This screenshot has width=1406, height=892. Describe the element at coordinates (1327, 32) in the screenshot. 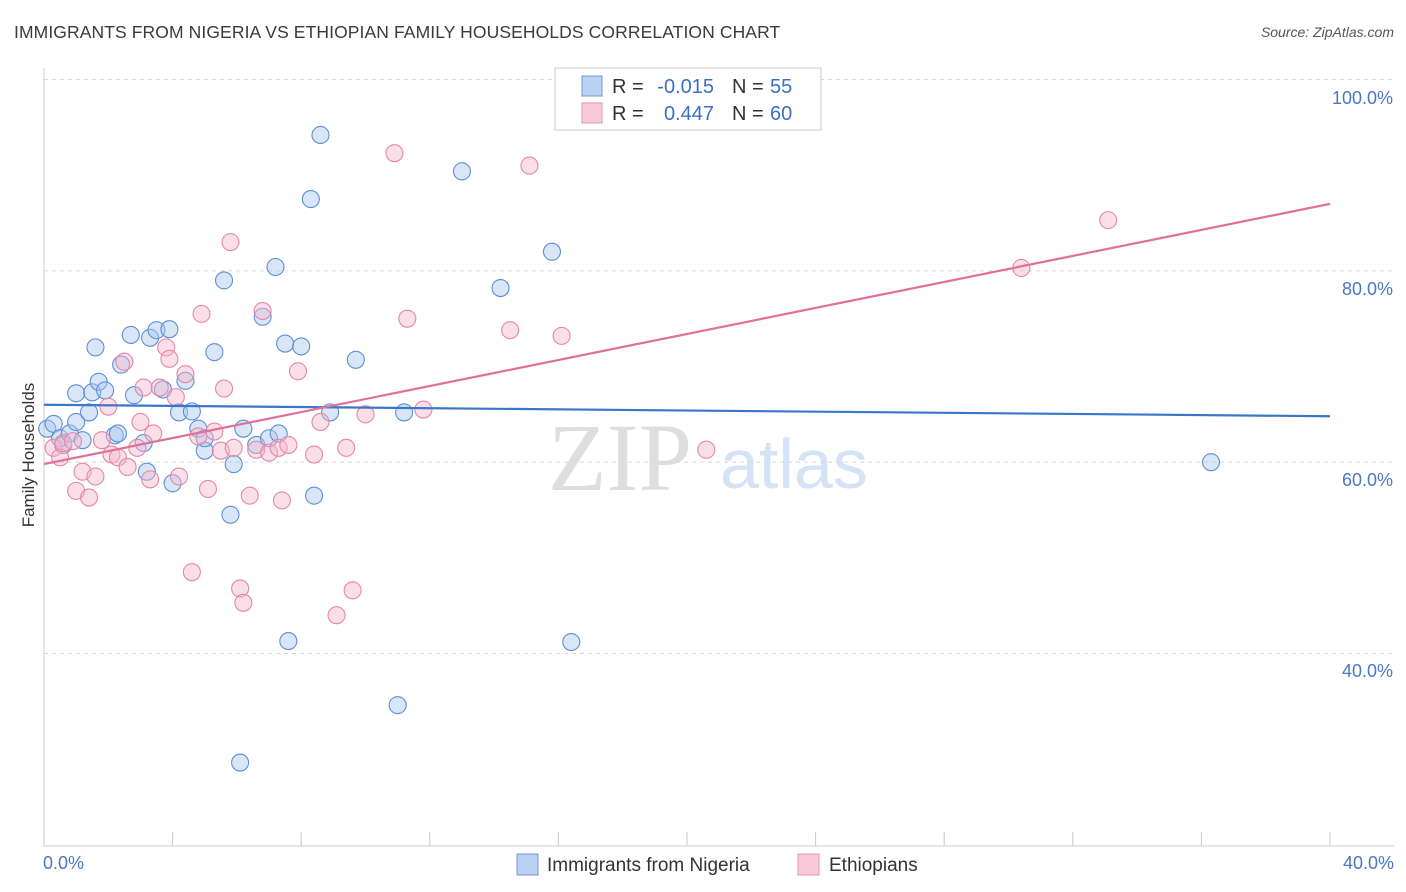

I see `source-label: Source: ZipAtlas.com` at that location.